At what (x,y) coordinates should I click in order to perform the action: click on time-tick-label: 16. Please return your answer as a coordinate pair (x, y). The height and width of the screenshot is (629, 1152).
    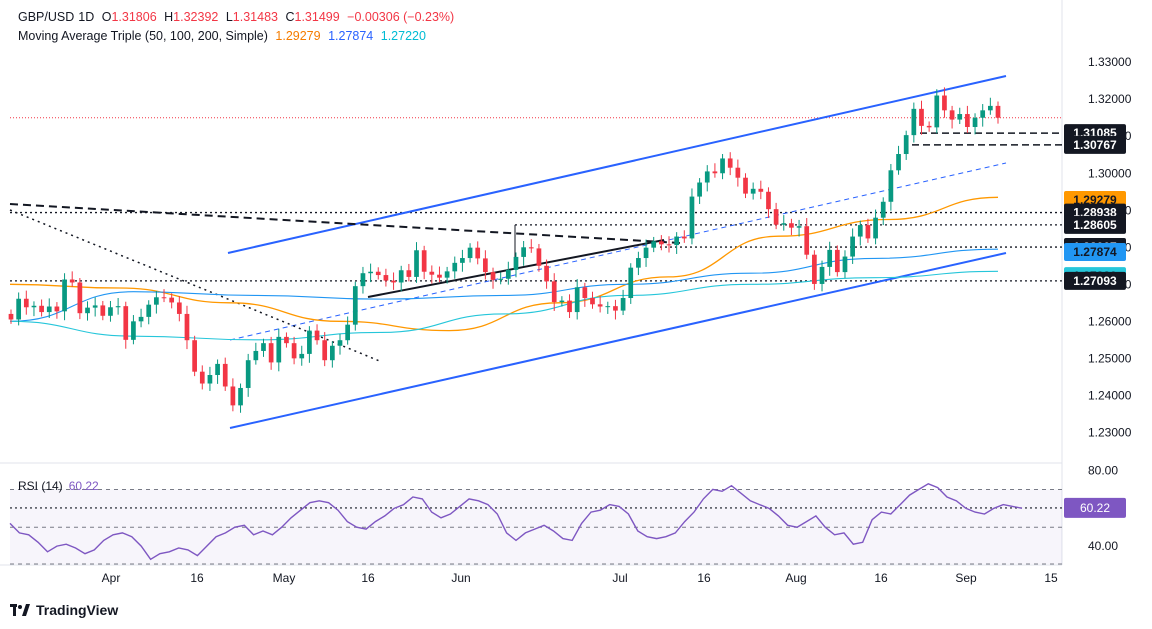
    Looking at the image, I should click on (881, 578).